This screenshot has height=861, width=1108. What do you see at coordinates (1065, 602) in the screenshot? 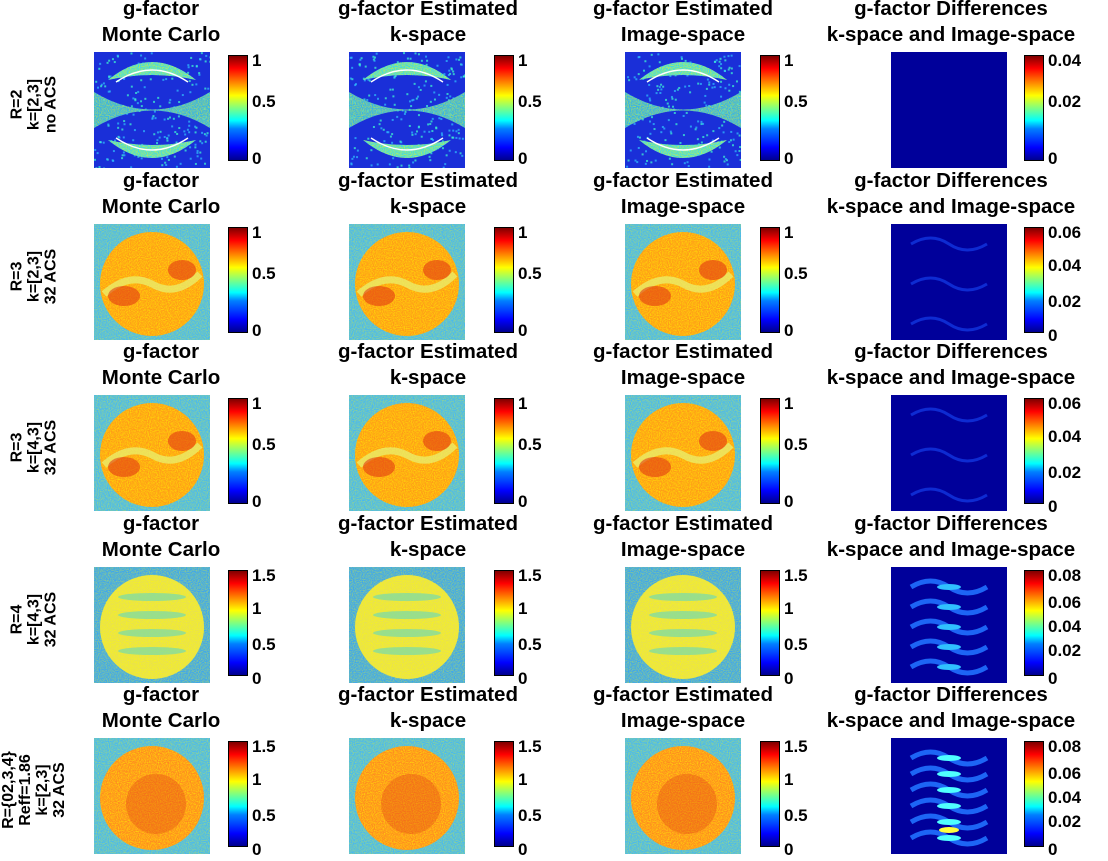
I see `colorbar-tick-label: 0.06` at bounding box center [1065, 602].